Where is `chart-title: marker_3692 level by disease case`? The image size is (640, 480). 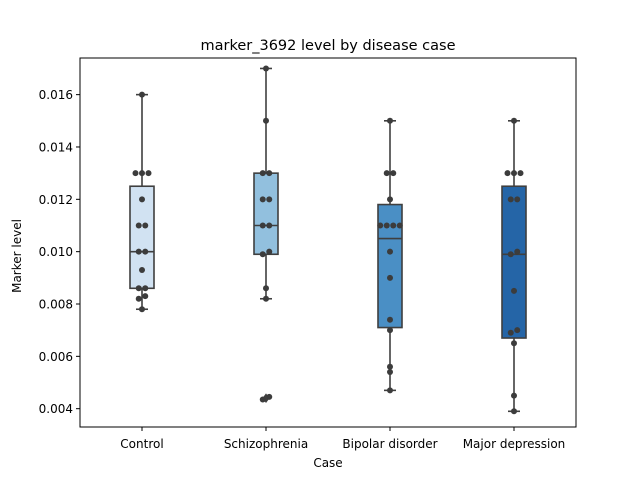 chart-title: marker_3692 level by disease case is located at coordinates (328, 46).